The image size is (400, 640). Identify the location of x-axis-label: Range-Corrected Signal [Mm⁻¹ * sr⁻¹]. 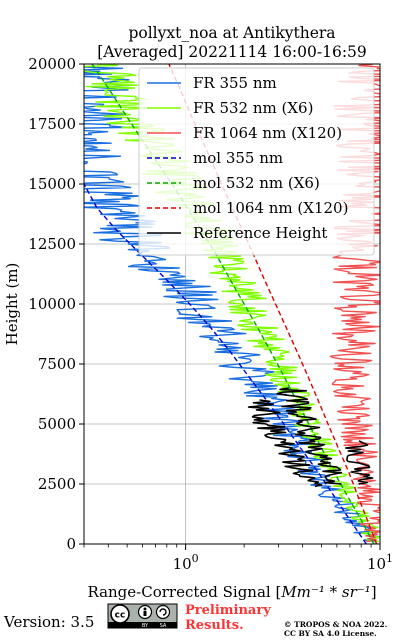
(231, 592).